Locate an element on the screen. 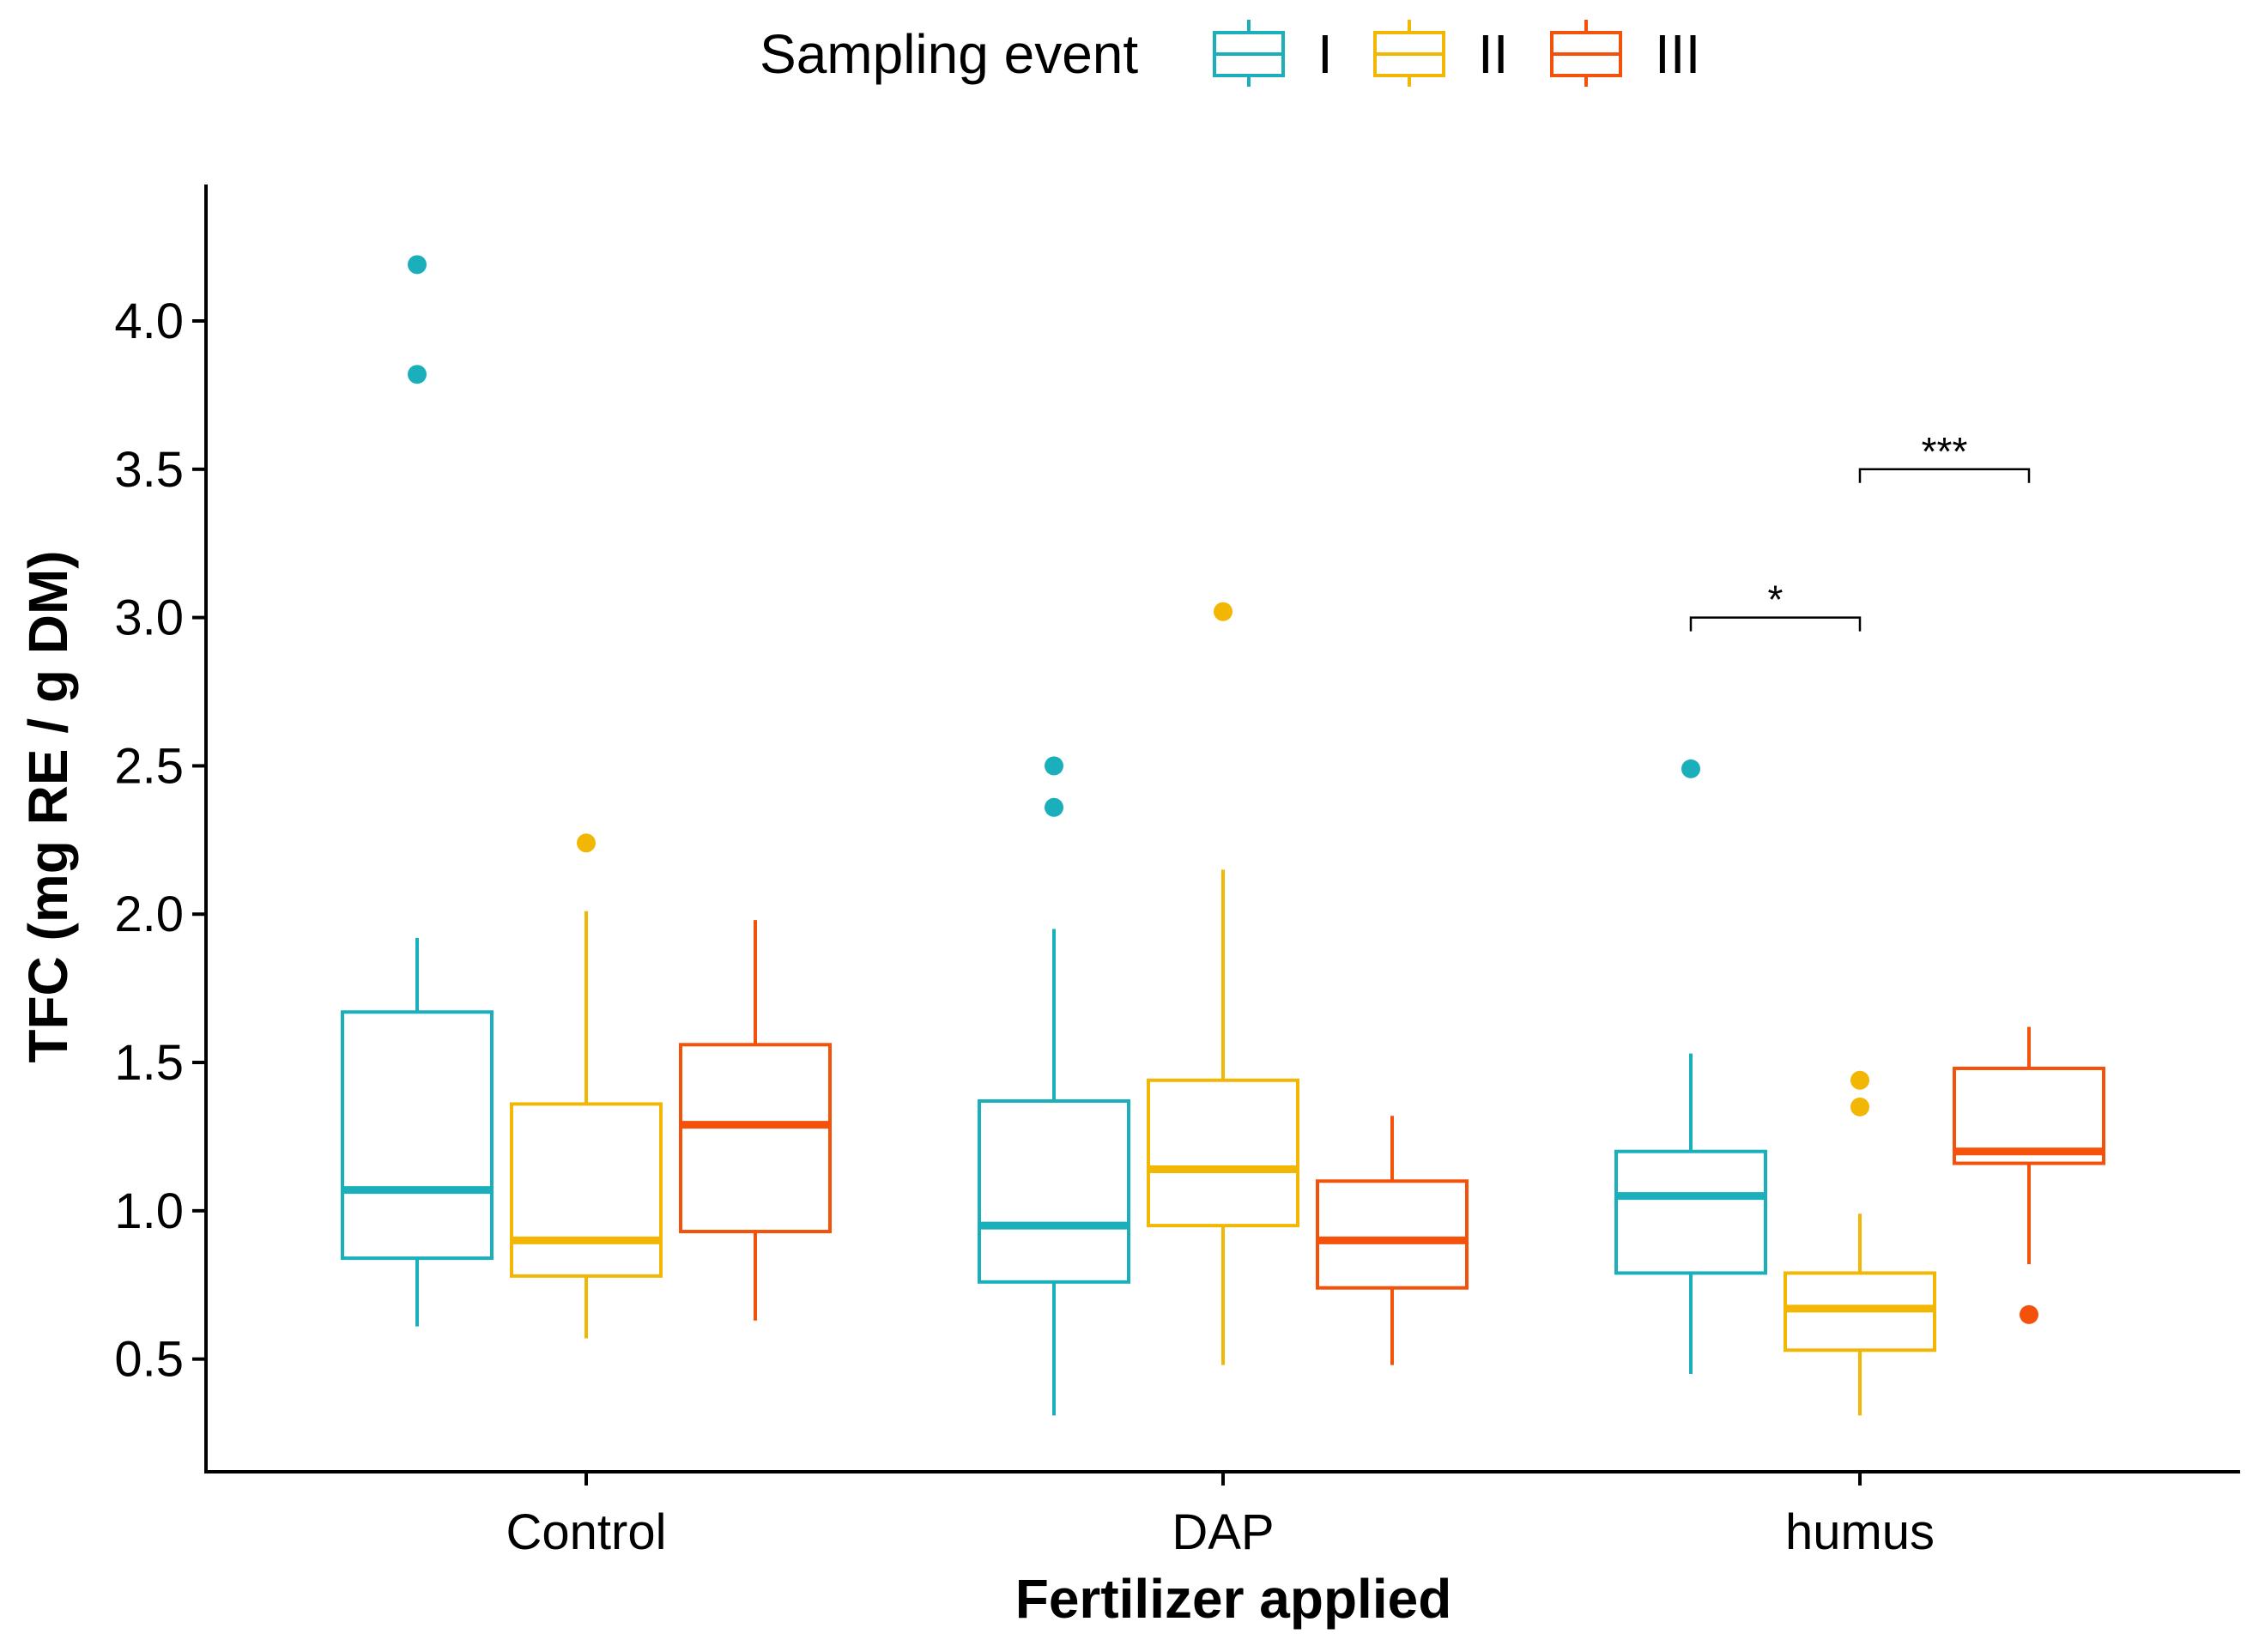  x-ticks: Control DAP humus is located at coordinates (1220, 1516).